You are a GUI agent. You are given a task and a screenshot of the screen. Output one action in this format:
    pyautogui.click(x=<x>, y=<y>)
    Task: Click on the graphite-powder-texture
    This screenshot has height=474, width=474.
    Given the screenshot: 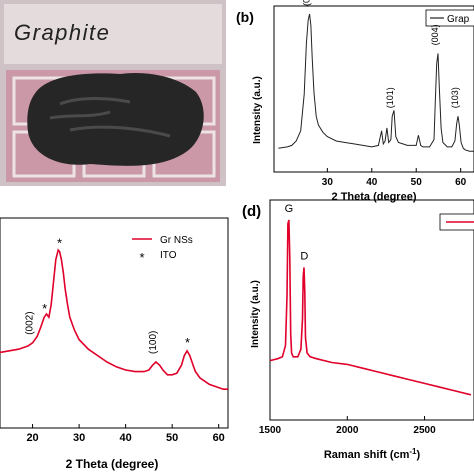 What is the action you would take?
    pyautogui.click(x=110, y=117)
    